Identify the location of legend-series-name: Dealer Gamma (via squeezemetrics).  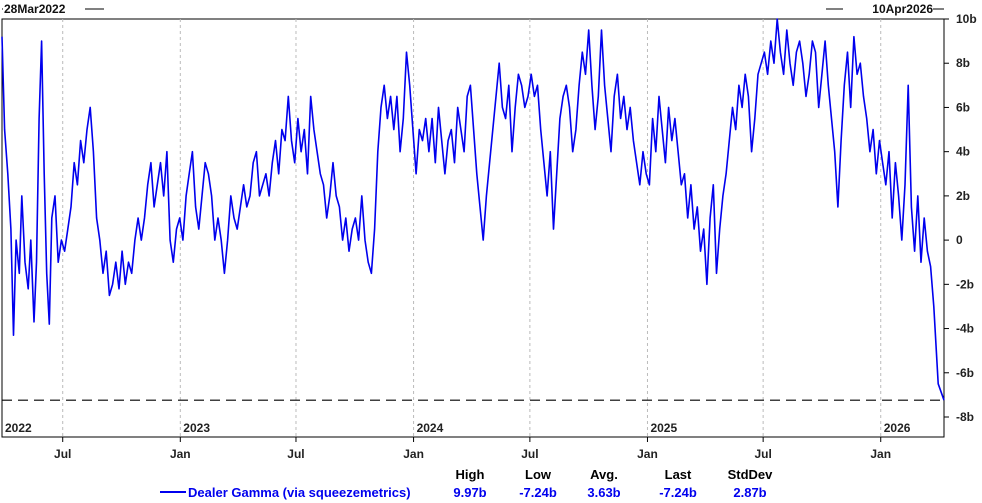
(299, 492).